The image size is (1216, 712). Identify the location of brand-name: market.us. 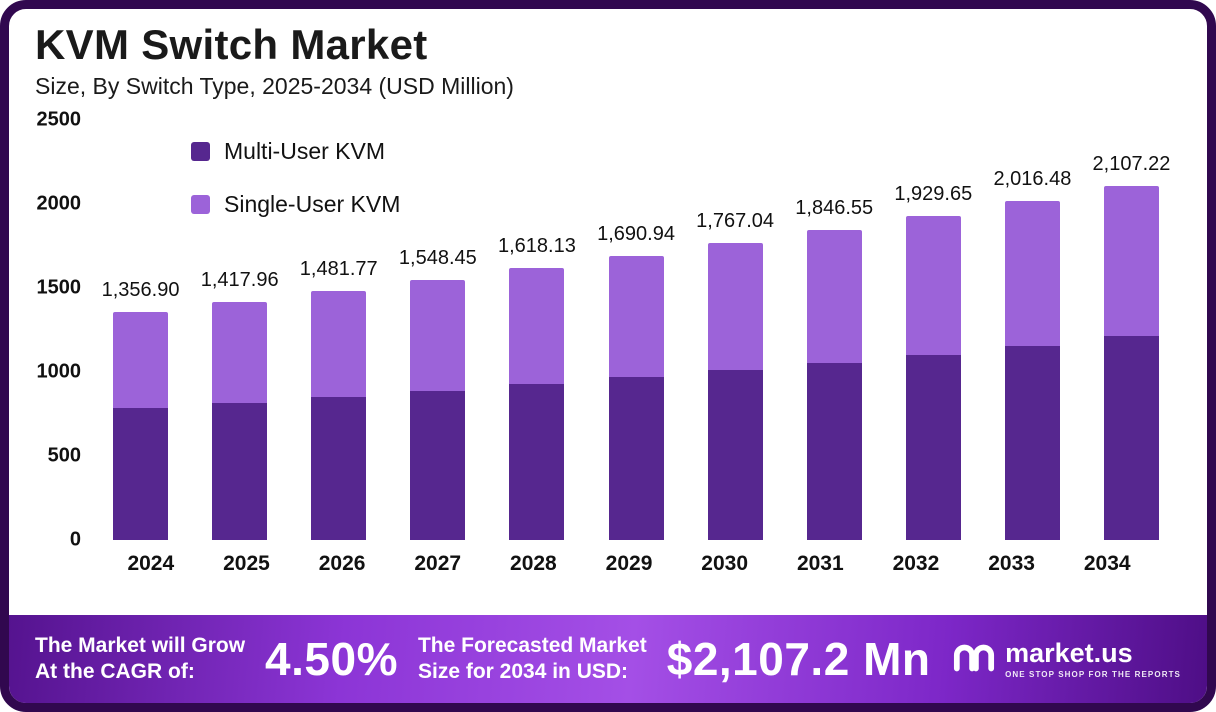
(1069, 652).